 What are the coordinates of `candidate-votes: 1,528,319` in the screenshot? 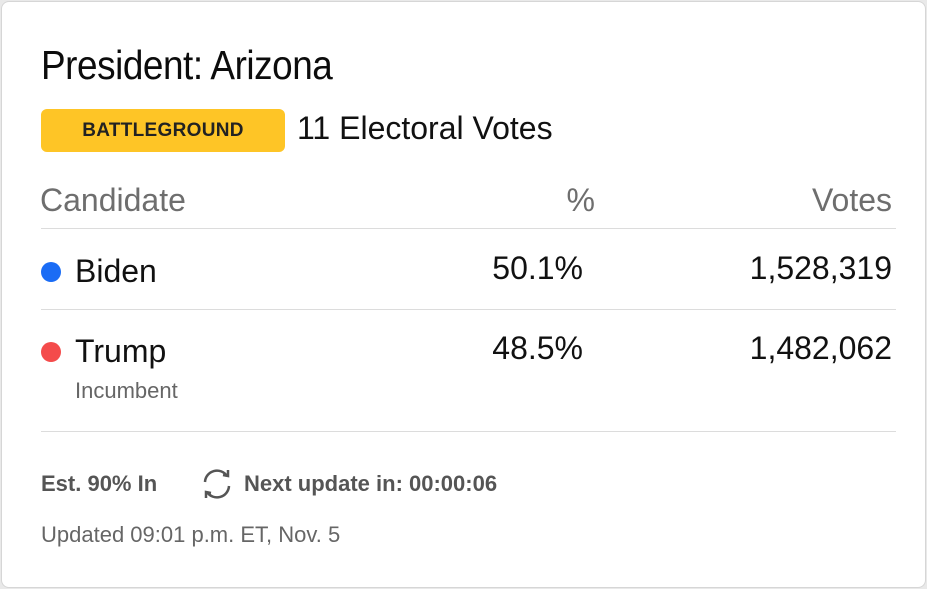 It's located at (820, 268).